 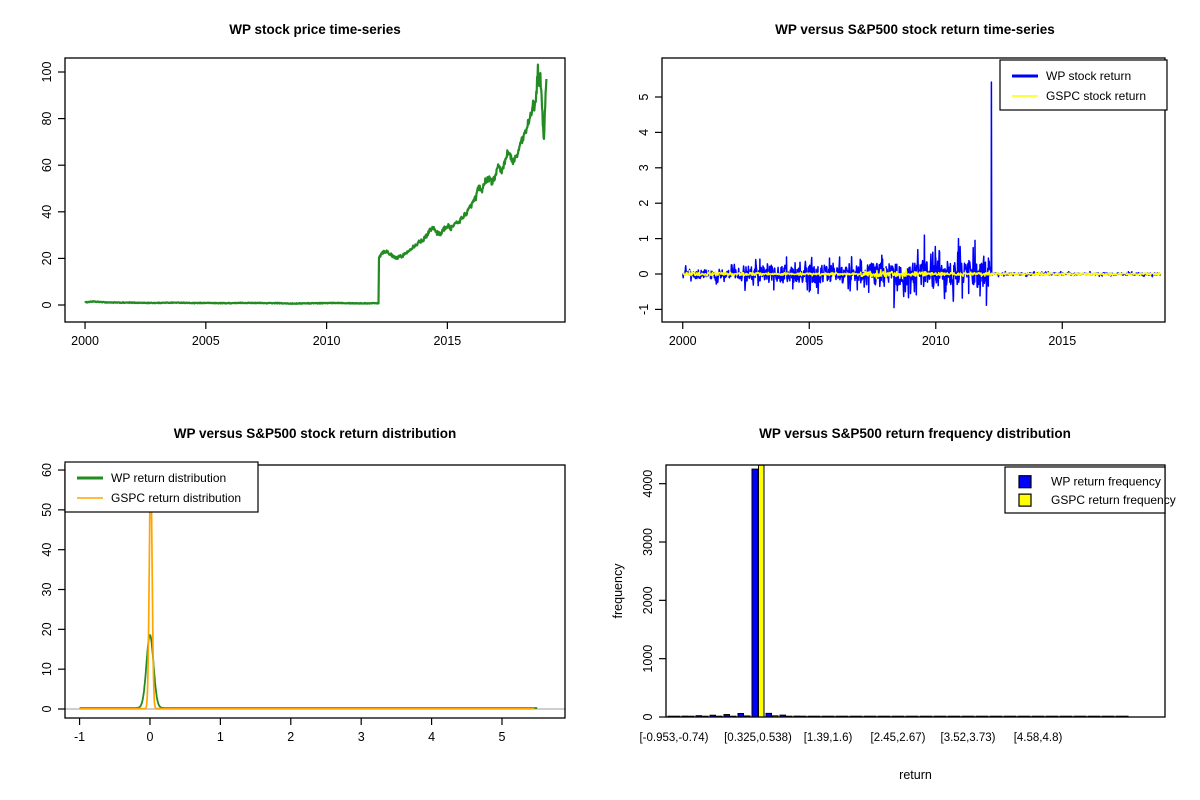 I want to click on y-tick-label: 5, so click(x=644, y=96).